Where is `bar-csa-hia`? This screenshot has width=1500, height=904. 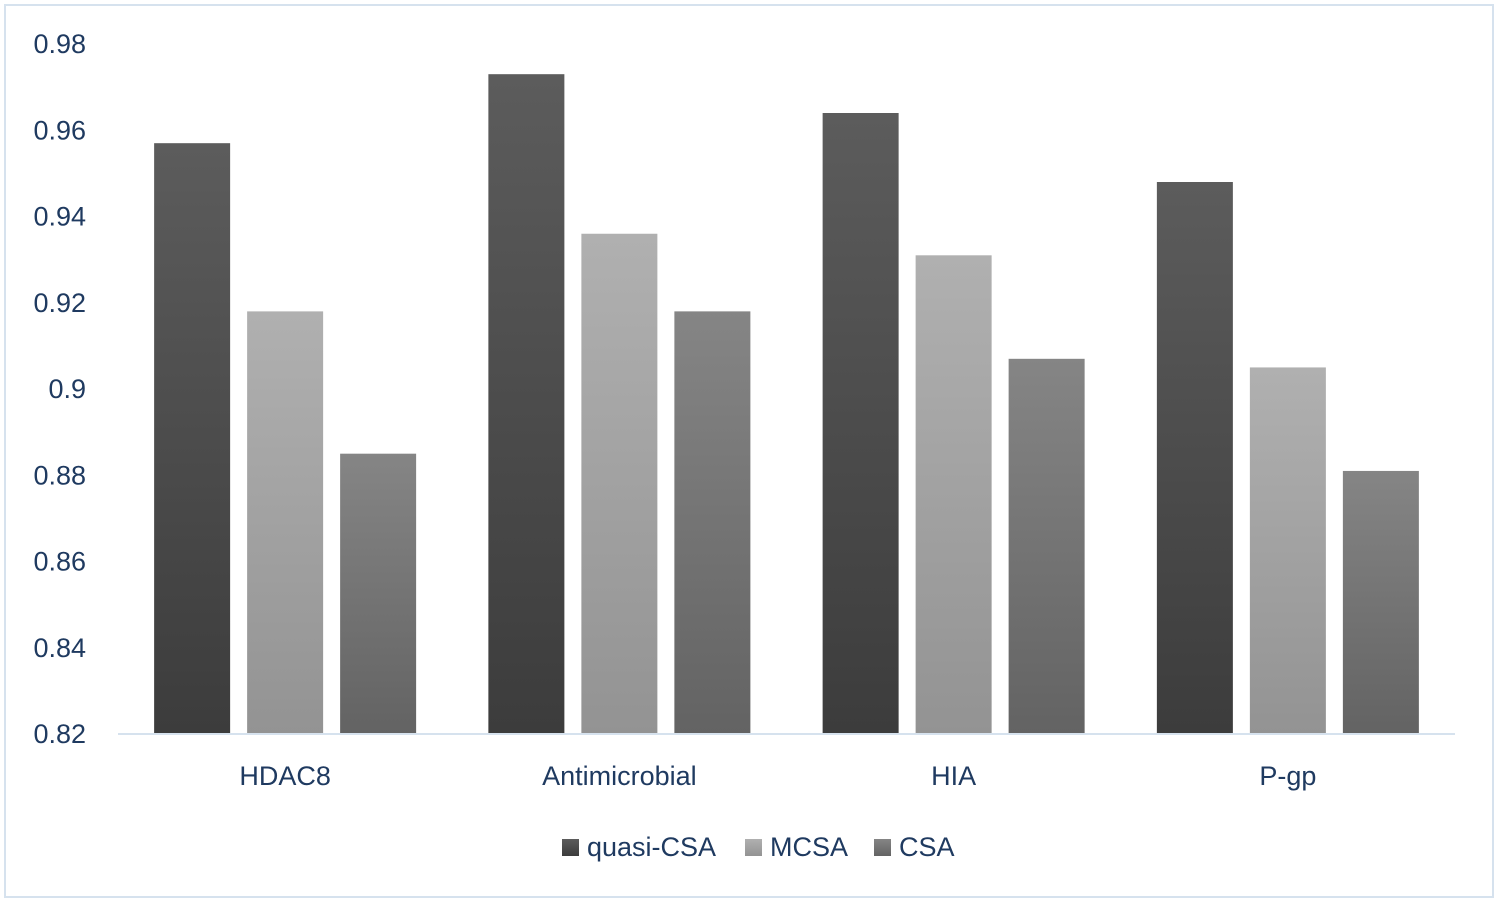 bar-csa-hia is located at coordinates (1046, 546).